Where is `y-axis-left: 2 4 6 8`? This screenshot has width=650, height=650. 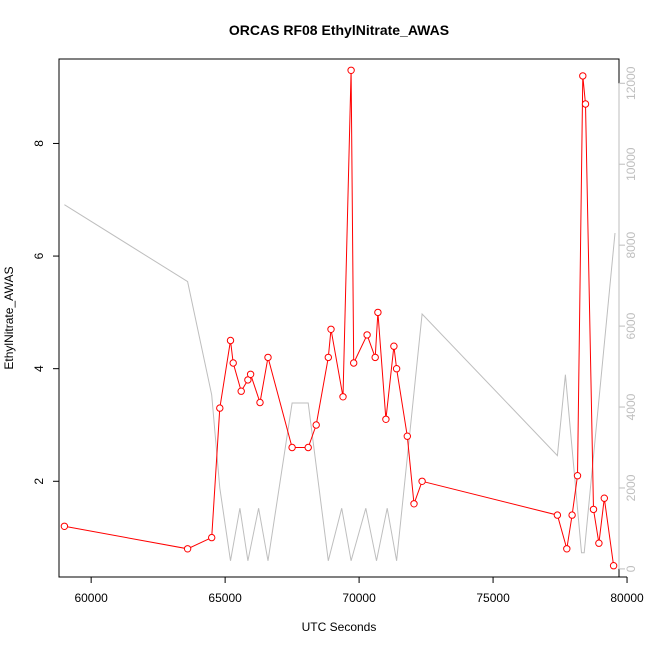
y-axis-left: 2 4 6 8 is located at coordinates (46, 312).